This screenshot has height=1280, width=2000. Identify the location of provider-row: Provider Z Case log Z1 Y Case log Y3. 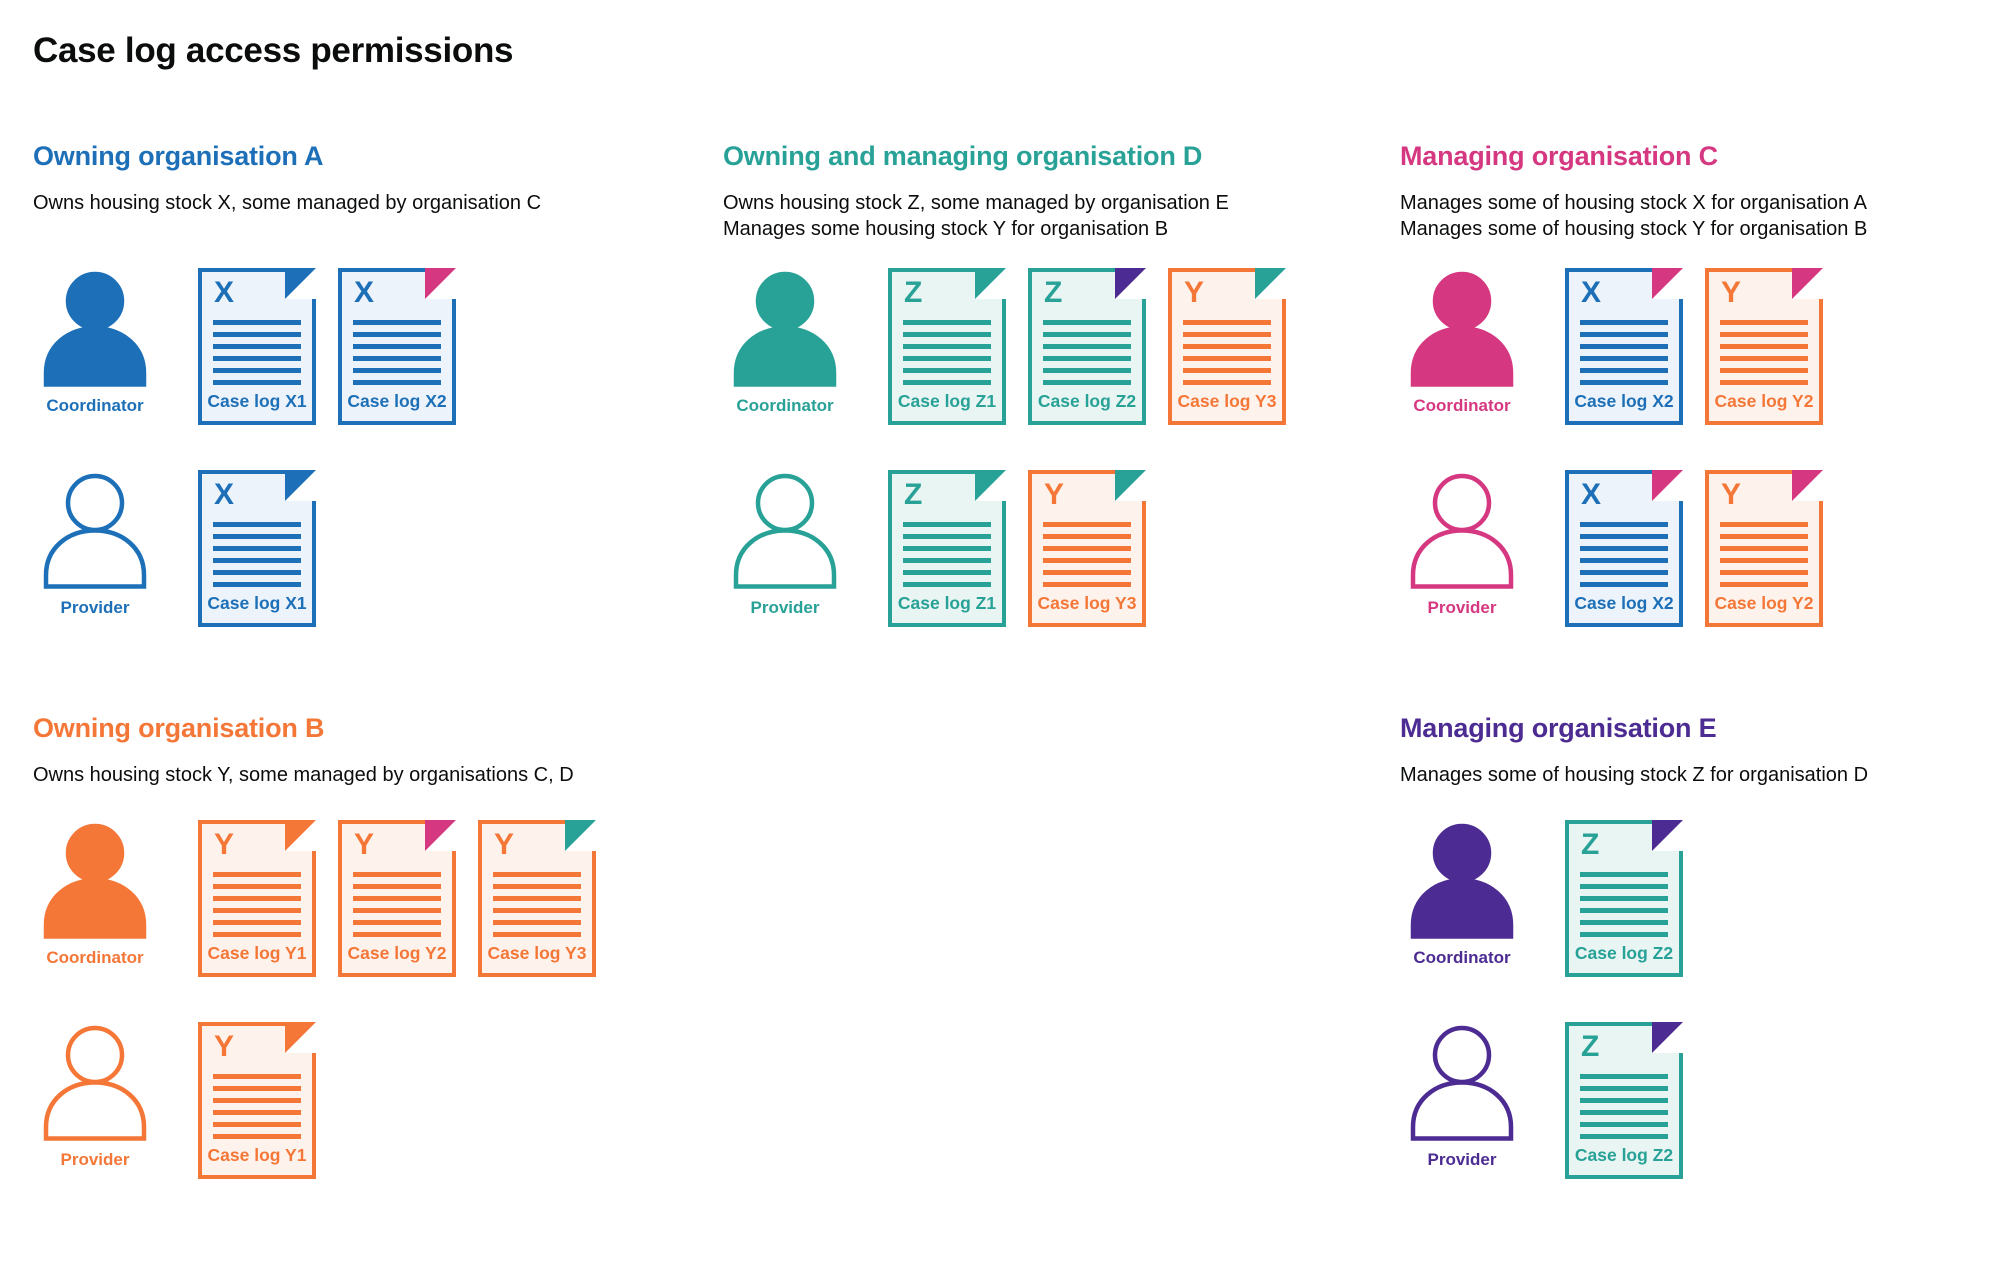
(1043, 555).